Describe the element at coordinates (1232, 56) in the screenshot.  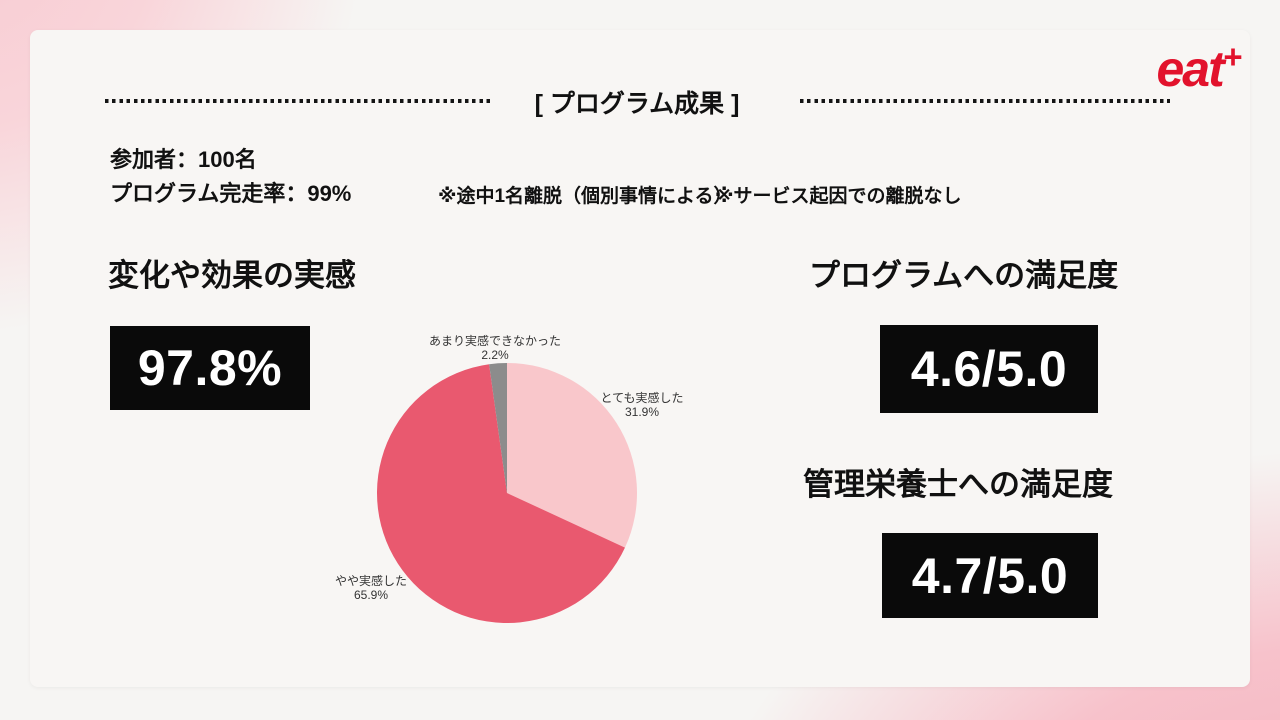
I see `logo-plus-icon: +` at that location.